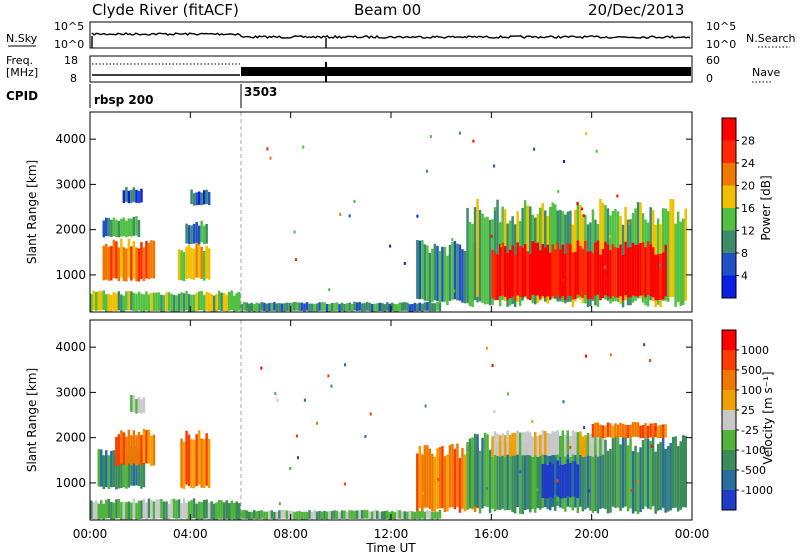 Image resolution: width=800 pixels, height=554 pixels. What do you see at coordinates (390, 547) in the screenshot?
I see `x-axis-label: Time UT` at bounding box center [390, 547].